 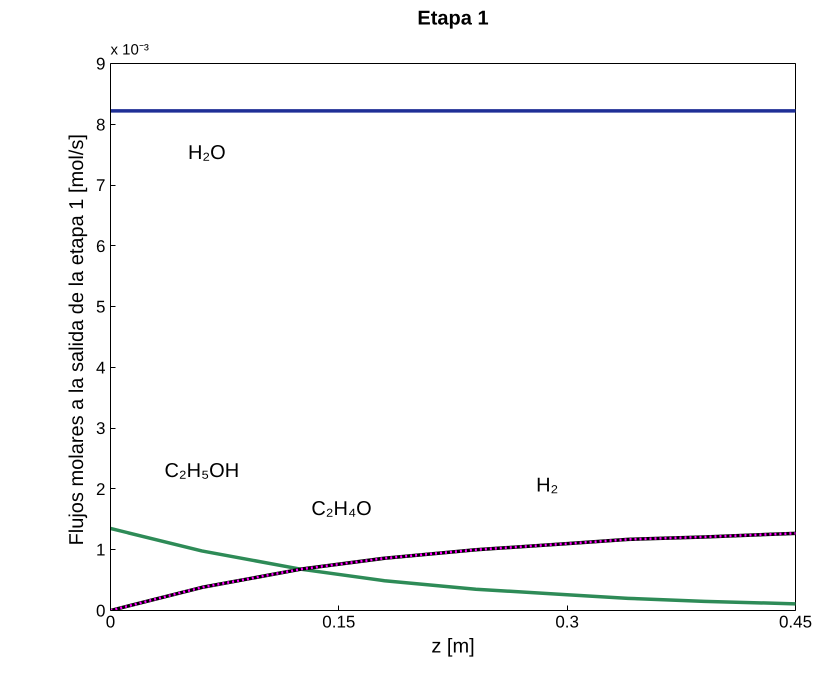 What do you see at coordinates (129, 50) in the screenshot?
I see `text: x 10⁻³` at bounding box center [129, 50].